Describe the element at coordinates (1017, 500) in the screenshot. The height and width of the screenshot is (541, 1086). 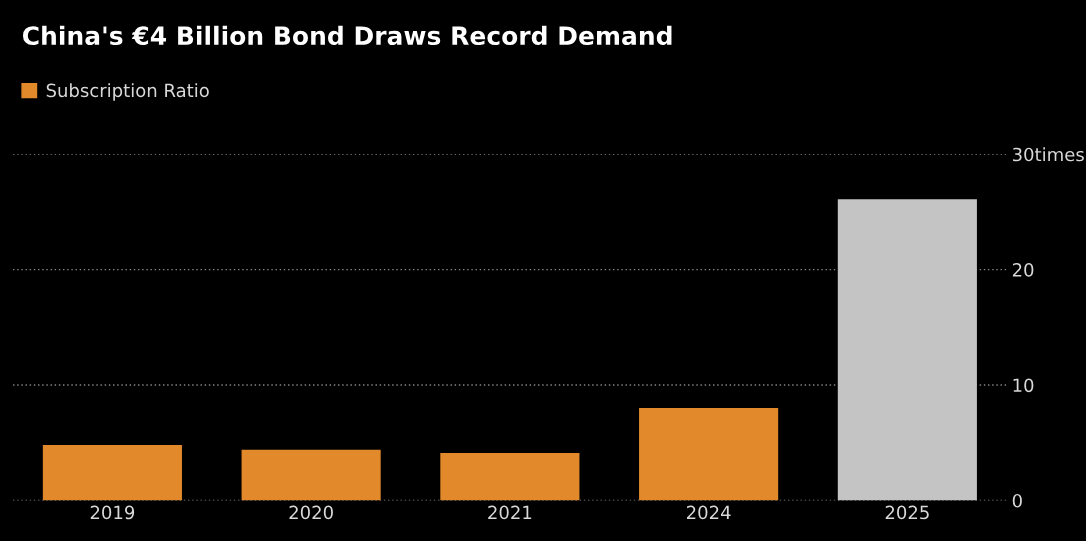
I see `y-tick-label: 0` at that location.